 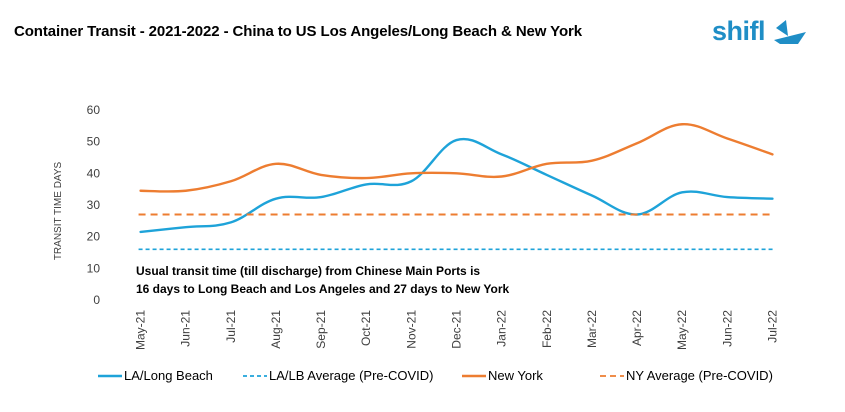 I want to click on legend-label-new-york: New York, so click(x=515, y=375).